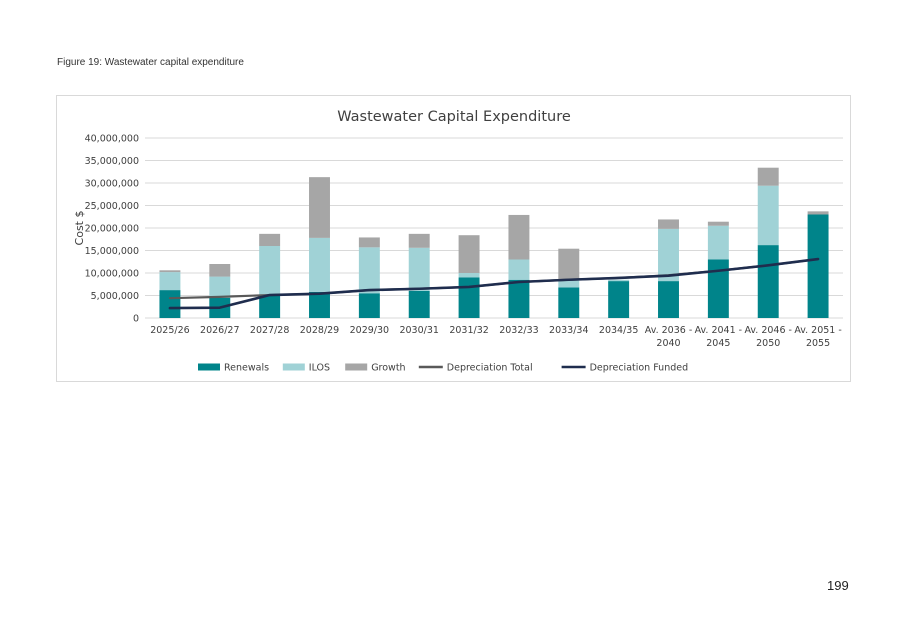 The width and height of the screenshot is (907, 626). I want to click on legend-label: Growth, so click(388, 368).